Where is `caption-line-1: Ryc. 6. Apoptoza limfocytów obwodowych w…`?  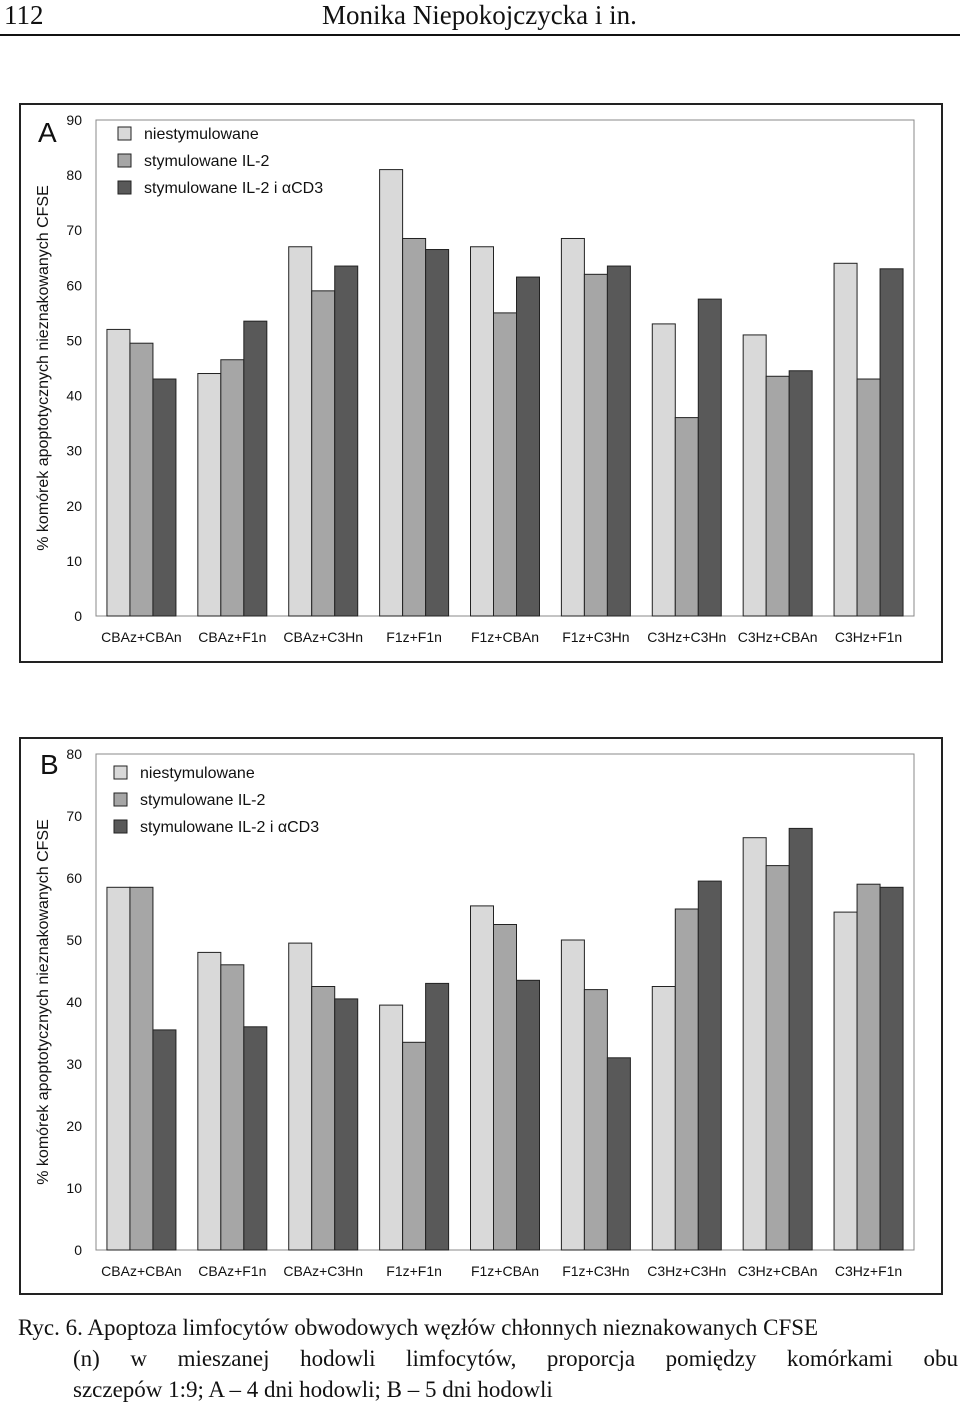 caption-line-1: Ryc. 6. Apoptoza limfocytów obwodowych w… is located at coordinates (418, 1327).